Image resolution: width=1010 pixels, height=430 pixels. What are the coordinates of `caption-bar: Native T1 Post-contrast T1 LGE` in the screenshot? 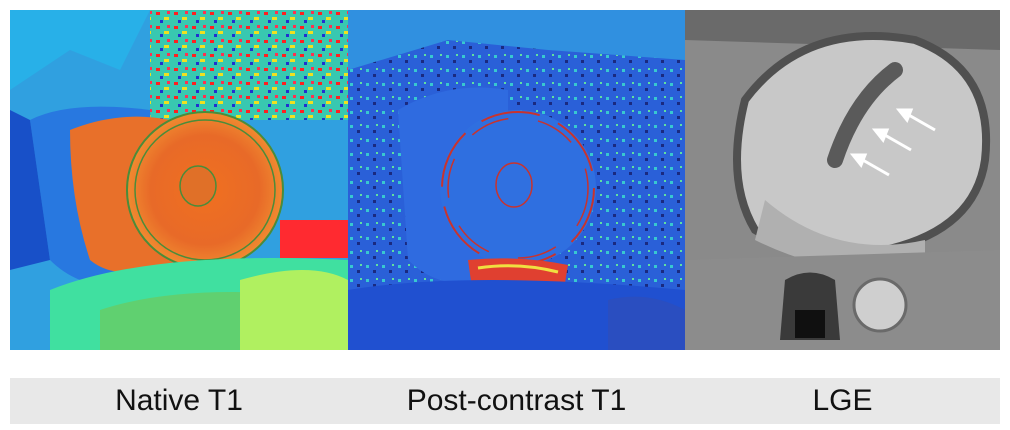 It's located at (505, 401).